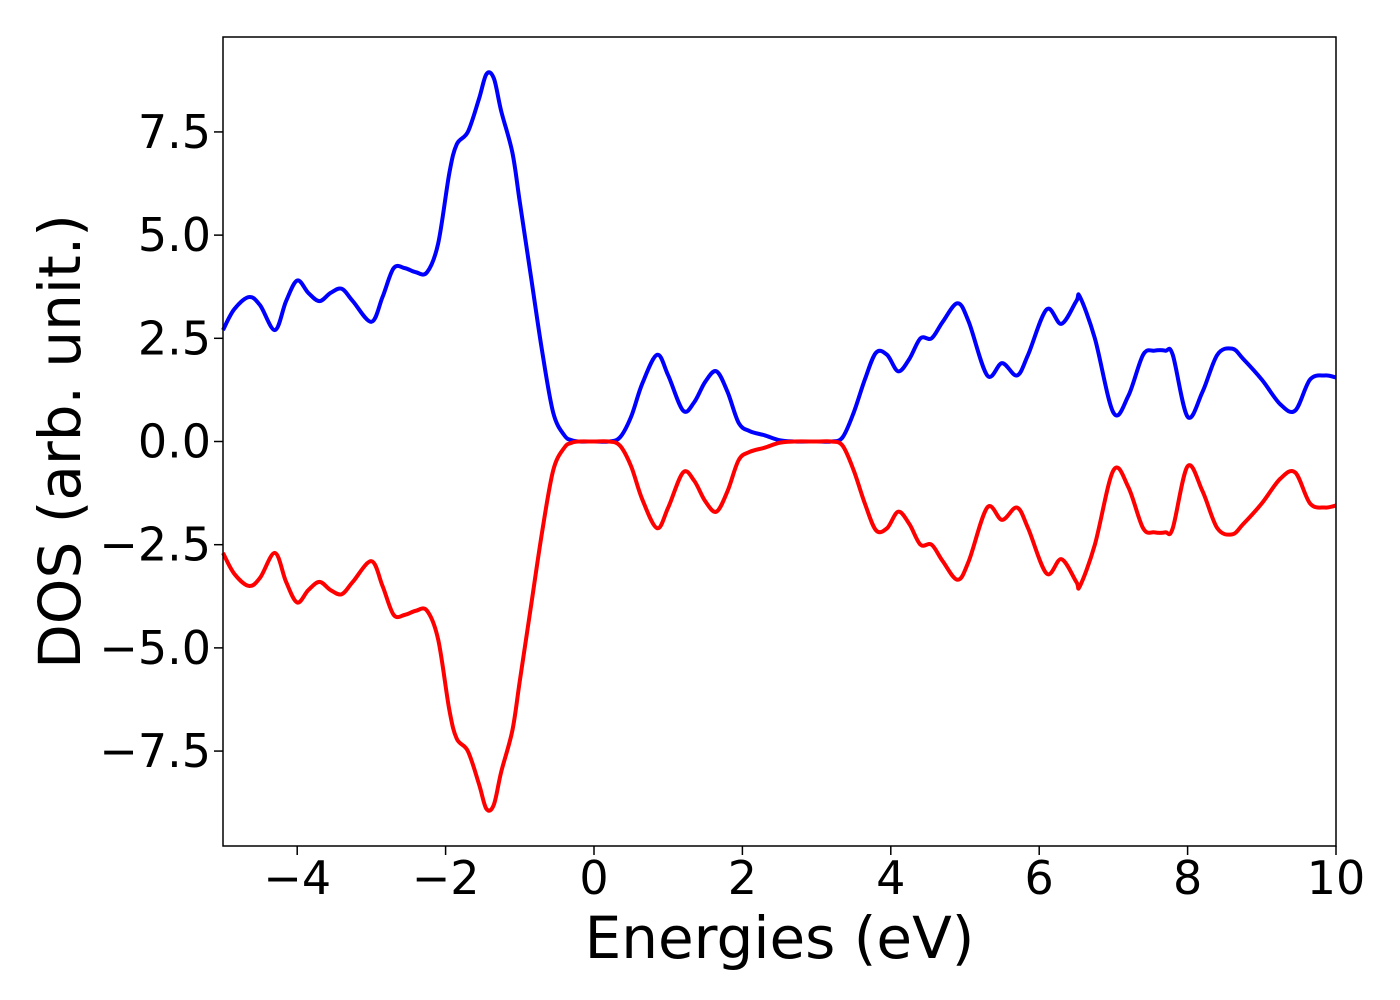  I want to click on x-tick-label: 10, so click(1336, 878).